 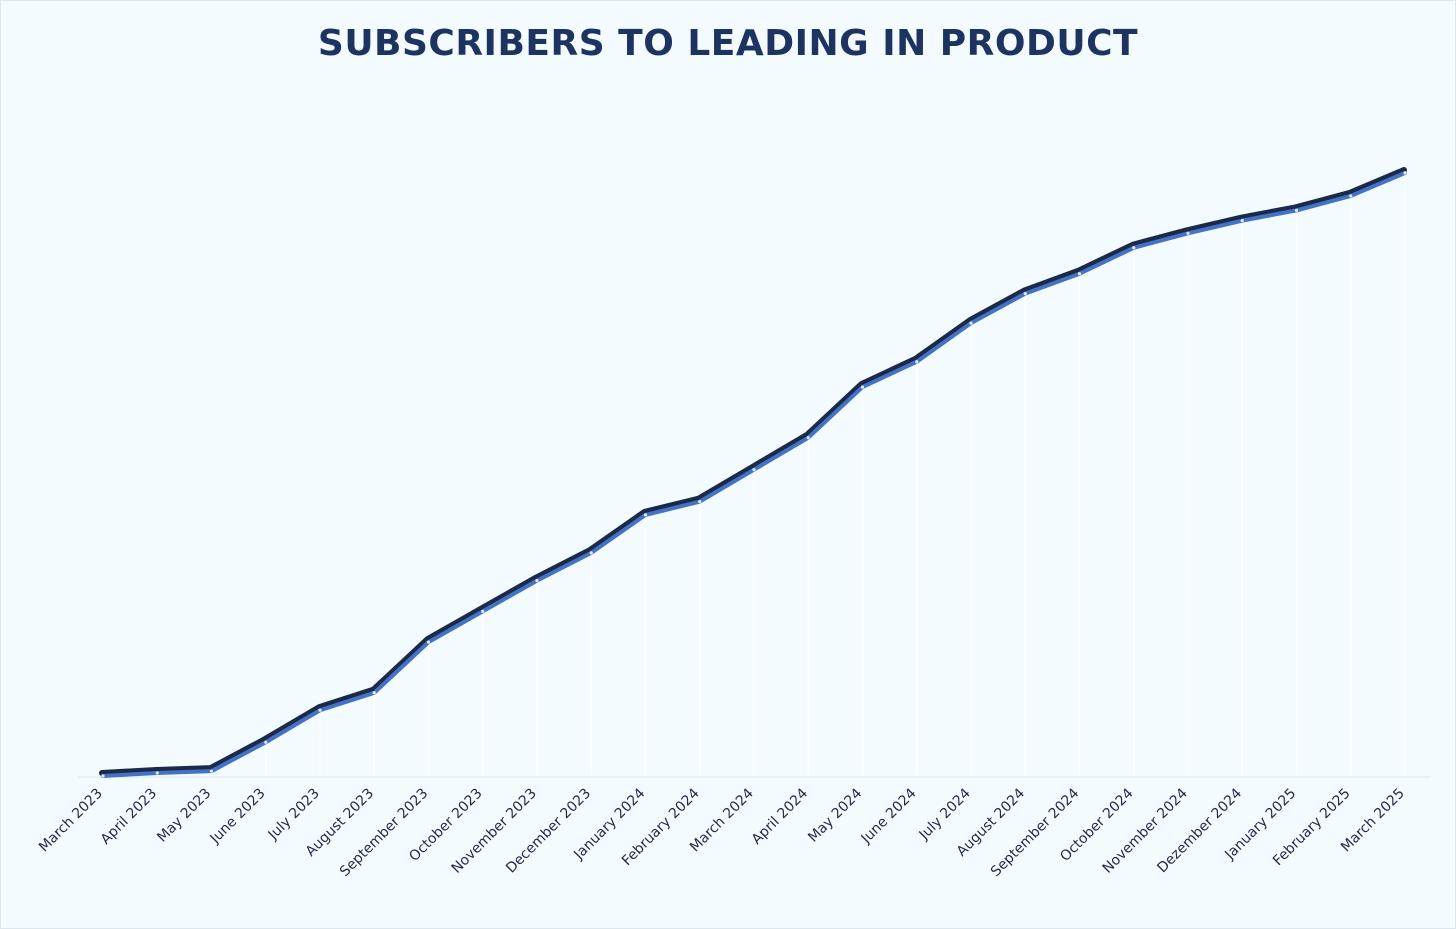 What do you see at coordinates (835, 815) in the screenshot?
I see `x-tick-label-14: May 2024` at bounding box center [835, 815].